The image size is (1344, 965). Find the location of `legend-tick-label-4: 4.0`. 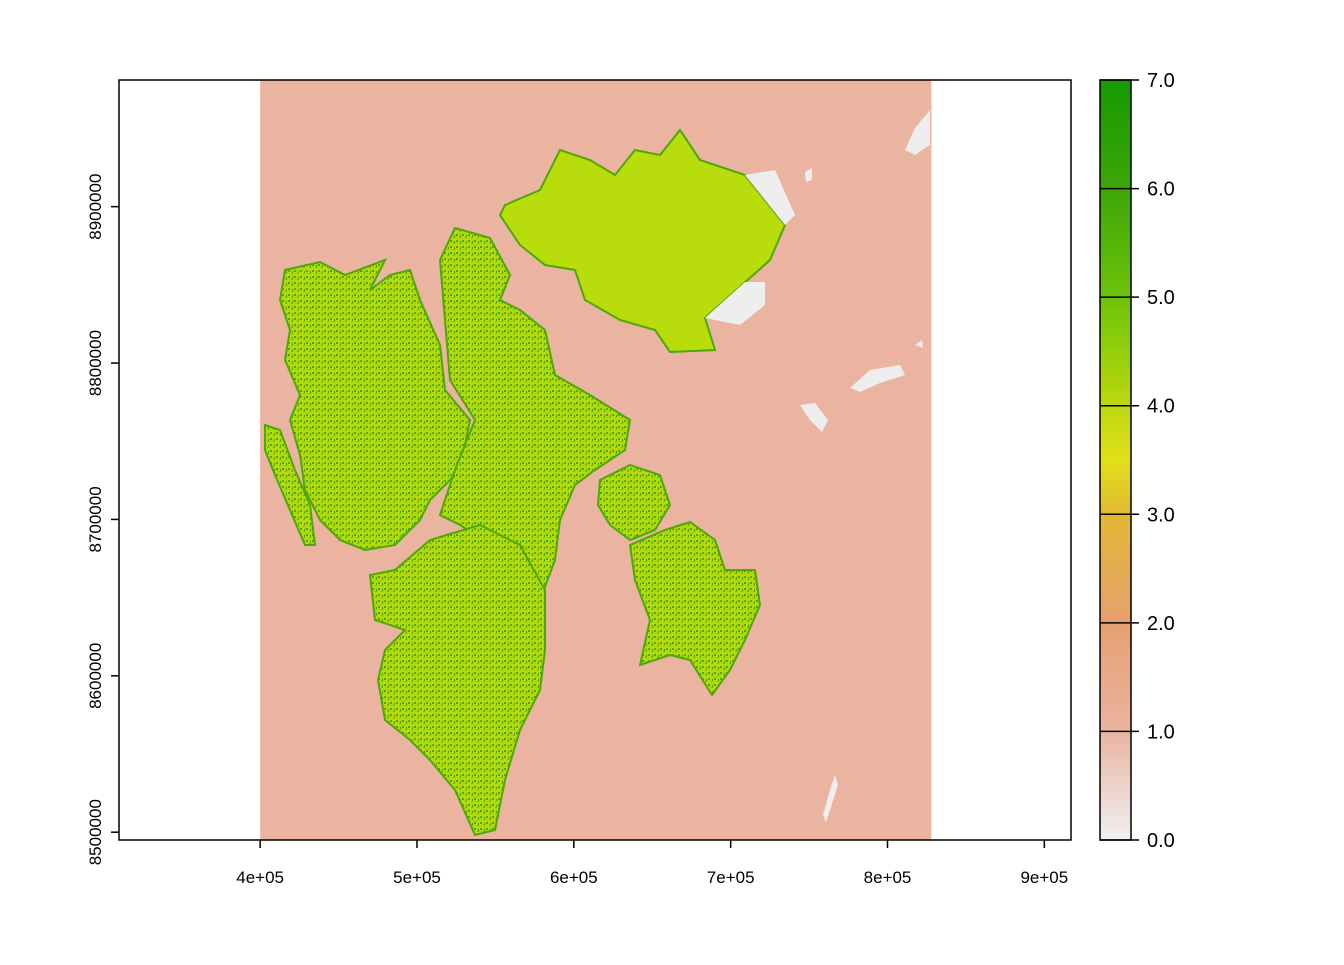

legend-tick-label-4: 4.0 is located at coordinates (1161, 407).